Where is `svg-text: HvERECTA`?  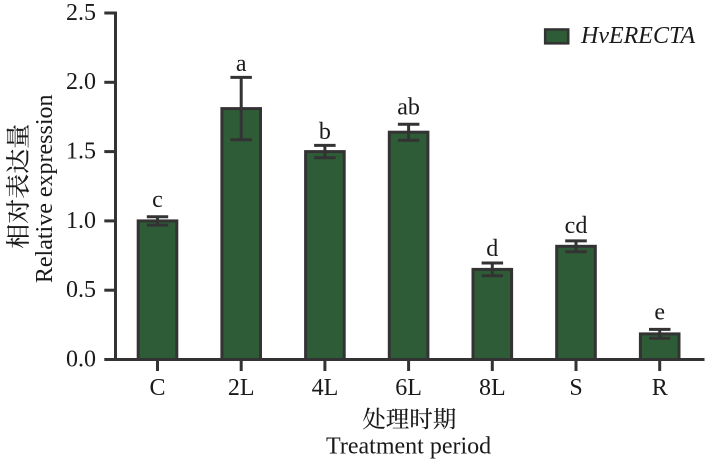 svg-text: HvERECTA is located at coordinates (638, 36).